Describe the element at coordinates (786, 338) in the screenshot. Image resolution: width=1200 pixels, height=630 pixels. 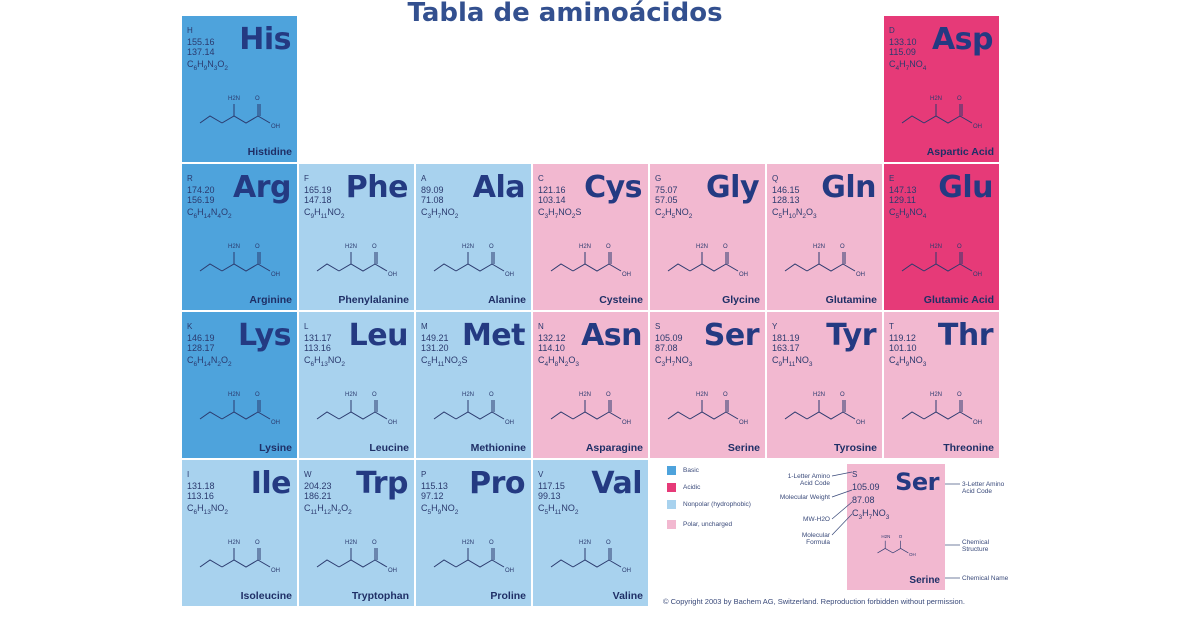
I see `molecular-weight: 181.19` at that location.